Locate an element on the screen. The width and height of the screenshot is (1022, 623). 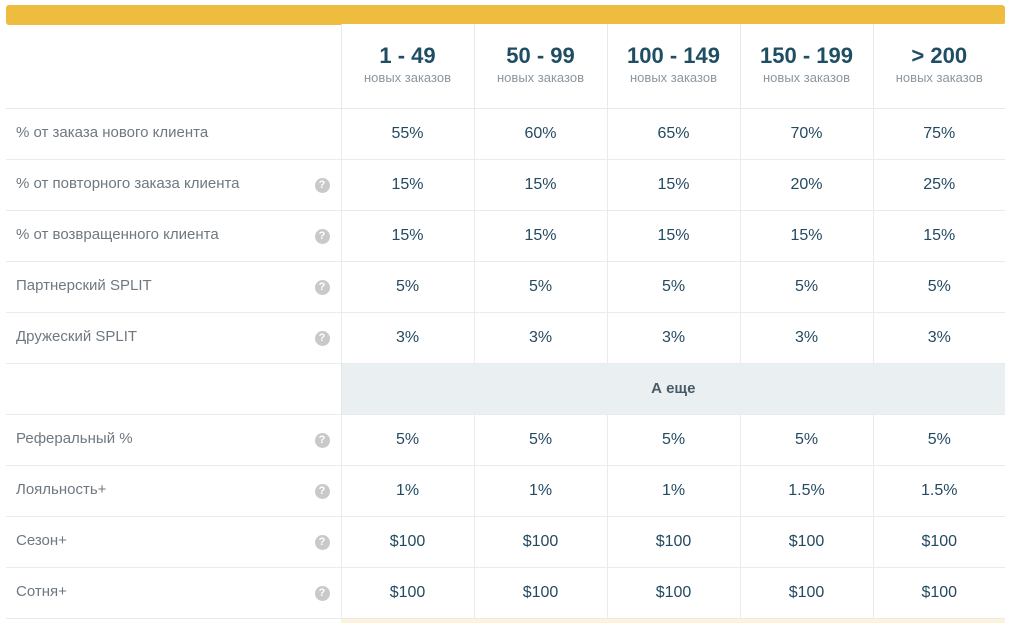
table-cell: 60% is located at coordinates (540, 134).